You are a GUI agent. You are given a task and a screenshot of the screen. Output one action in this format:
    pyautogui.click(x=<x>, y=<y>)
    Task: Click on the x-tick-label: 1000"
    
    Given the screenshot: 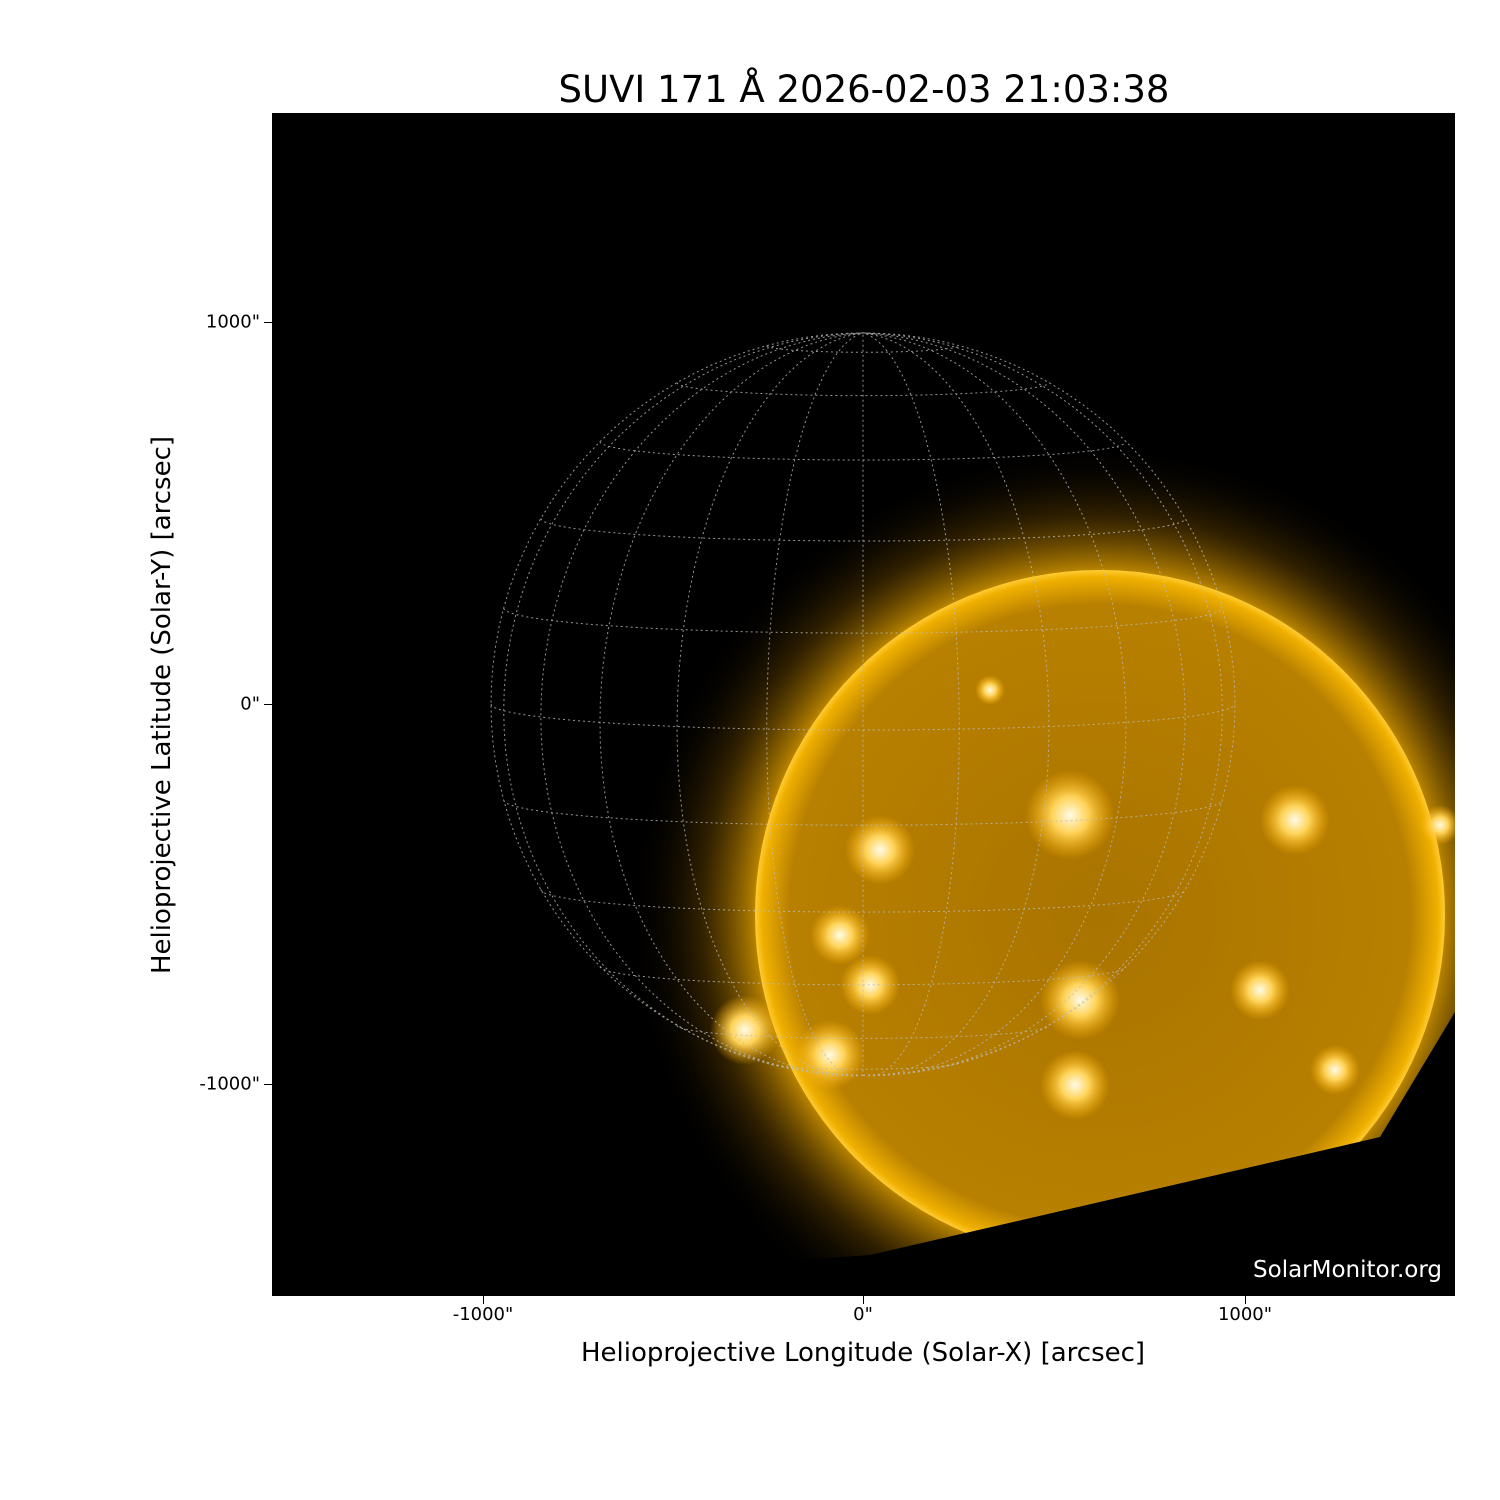 What is the action you would take?
    pyautogui.click(x=1245, y=1314)
    